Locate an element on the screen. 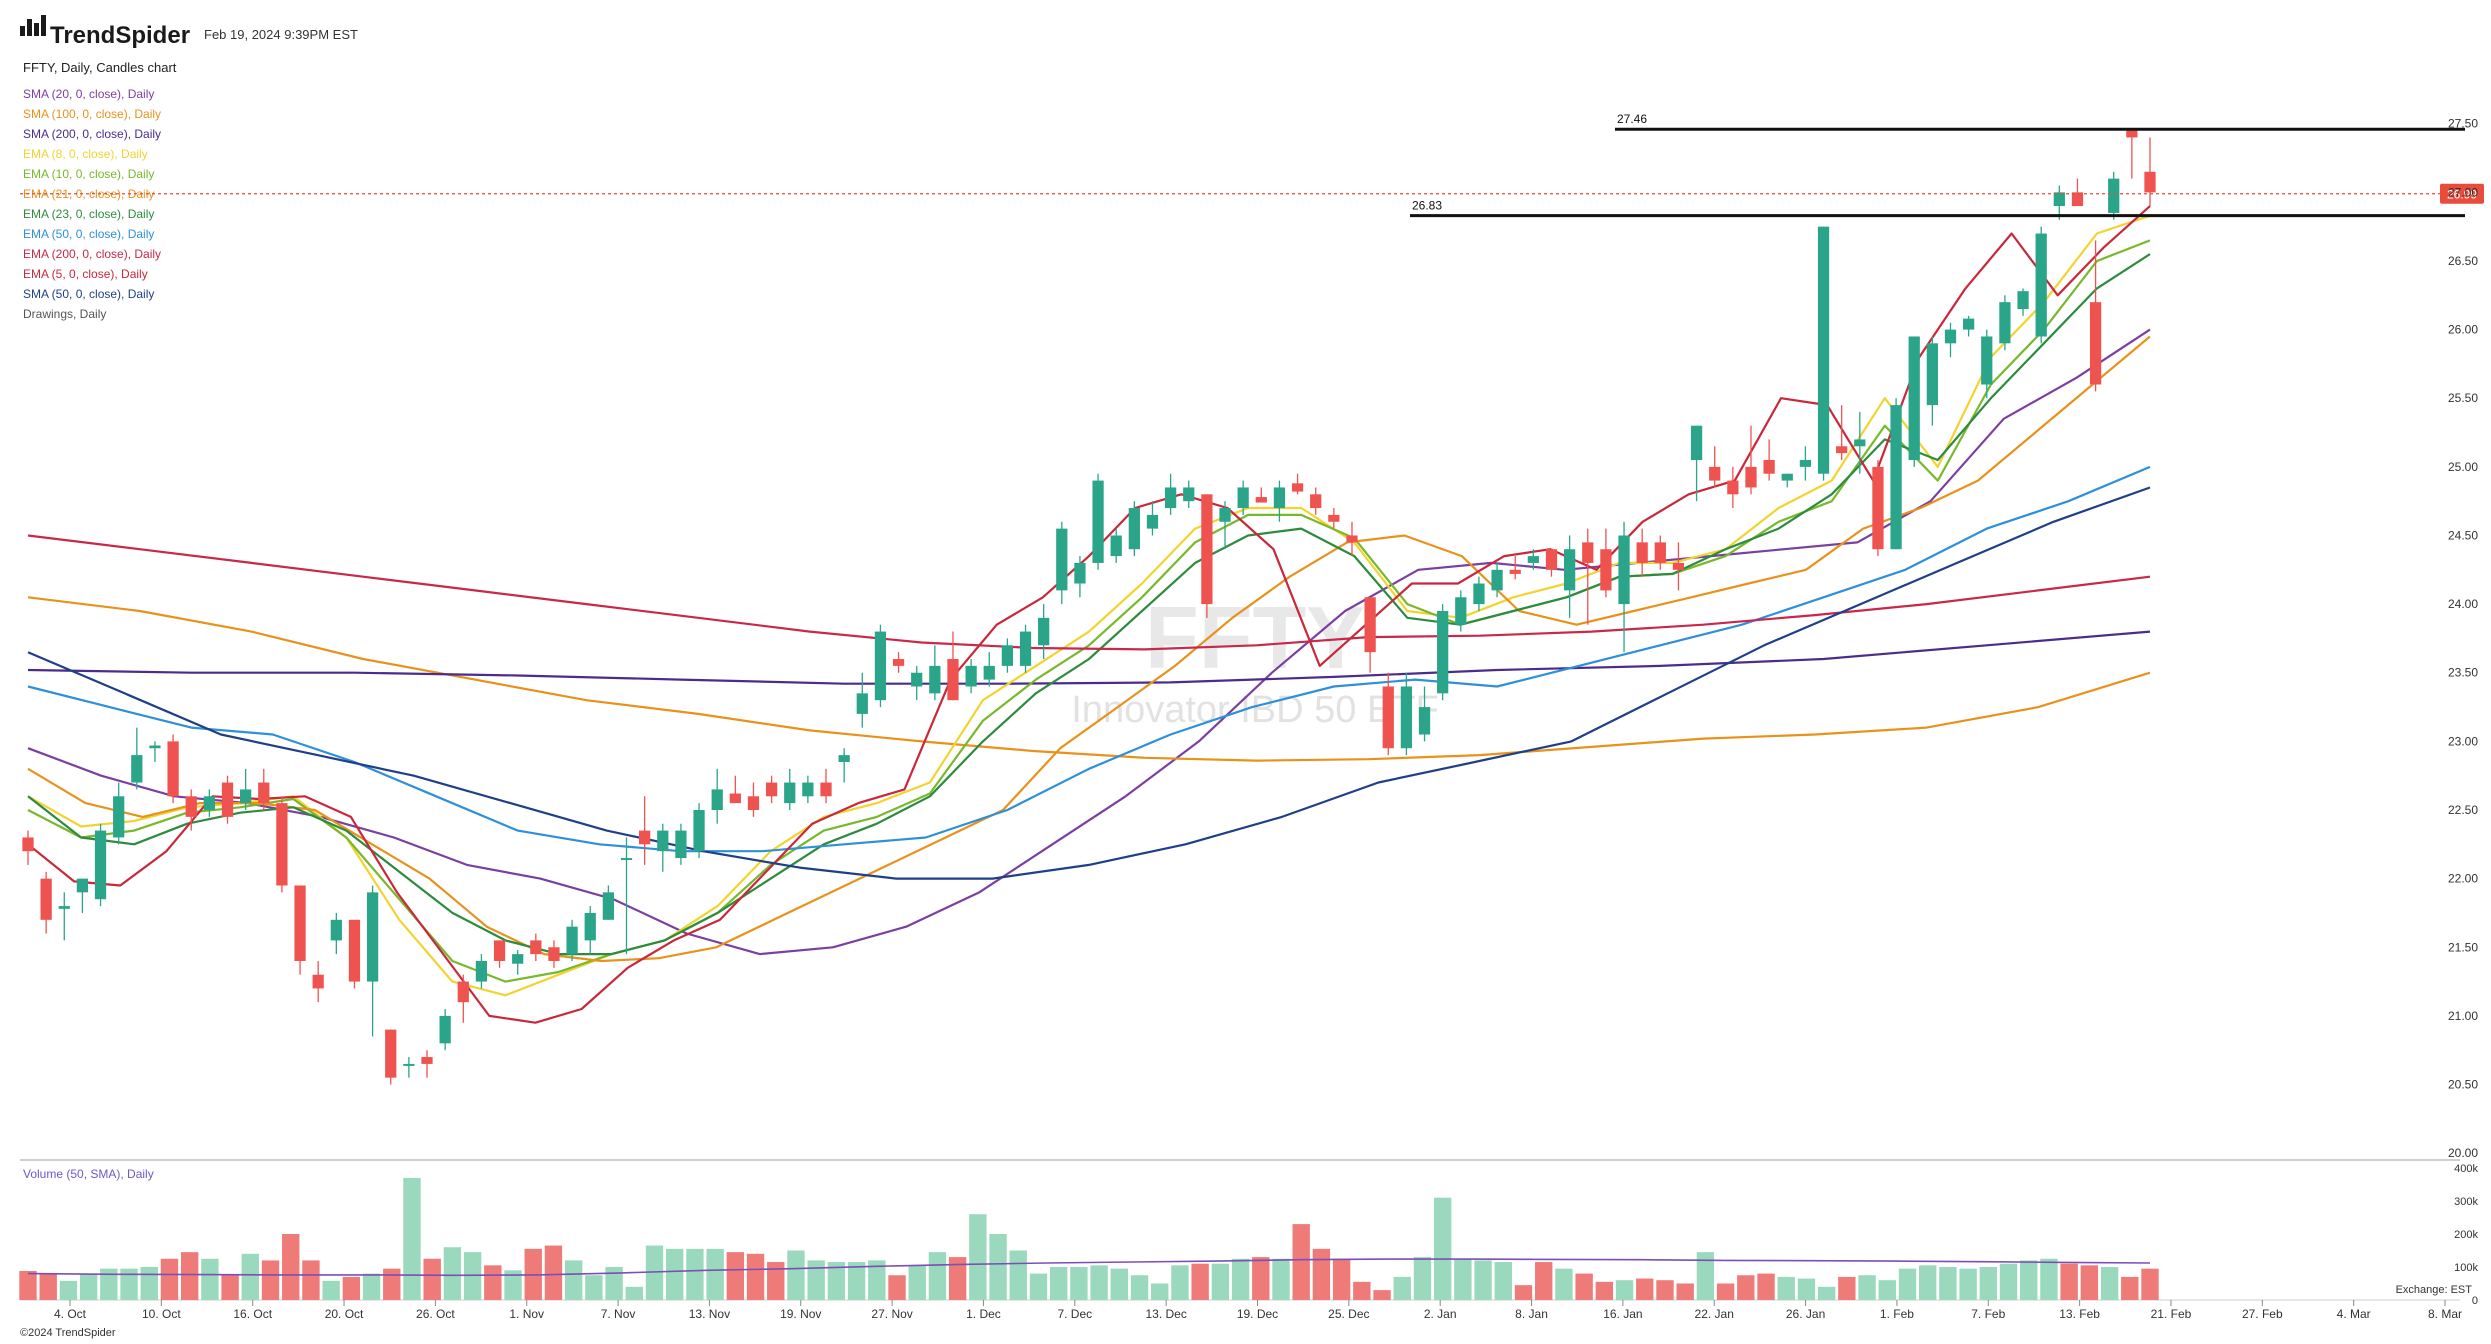  horizontal-lines: 27.46 26.83 26.99 is located at coordinates (1252, 165).